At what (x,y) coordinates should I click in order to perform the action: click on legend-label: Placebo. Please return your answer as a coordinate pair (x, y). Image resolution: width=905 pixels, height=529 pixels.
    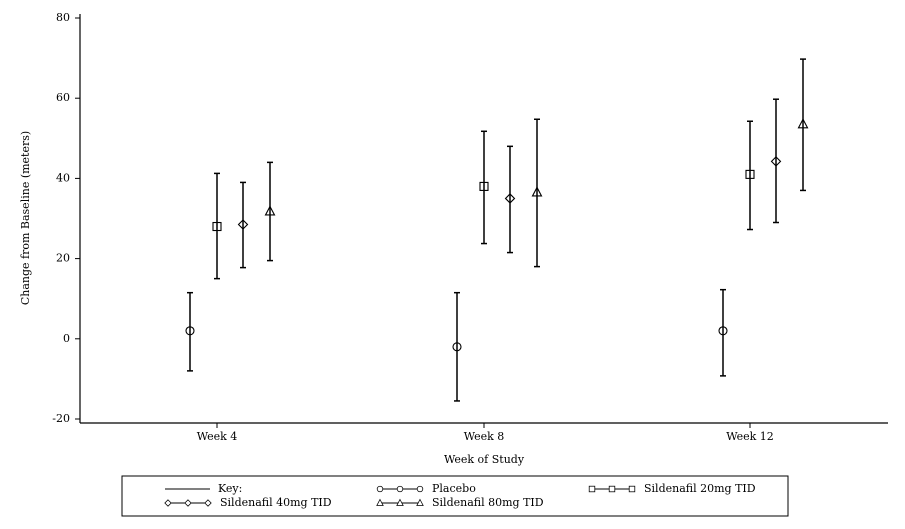
    Looking at the image, I should click on (454, 488).